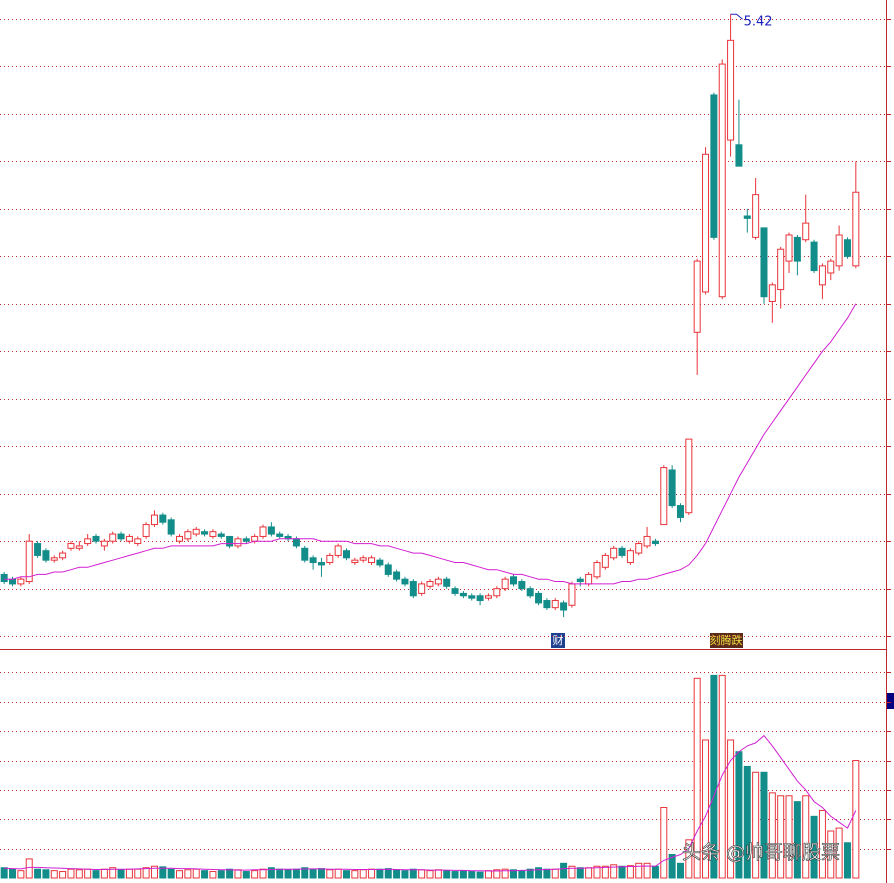  Describe the element at coordinates (761, 853) in the screenshot. I see `watermark: 头条 @帅哥聊股票` at that location.